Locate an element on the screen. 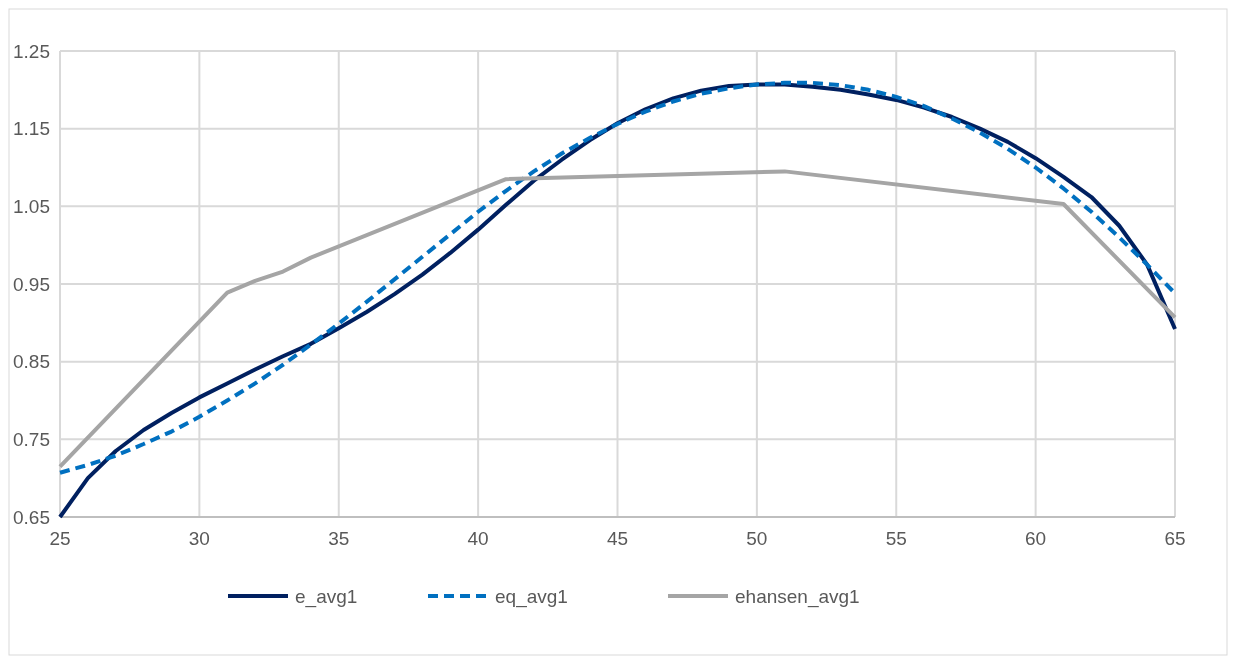 This screenshot has height=664, width=1236. x-tick-label: 30 is located at coordinates (199, 538).